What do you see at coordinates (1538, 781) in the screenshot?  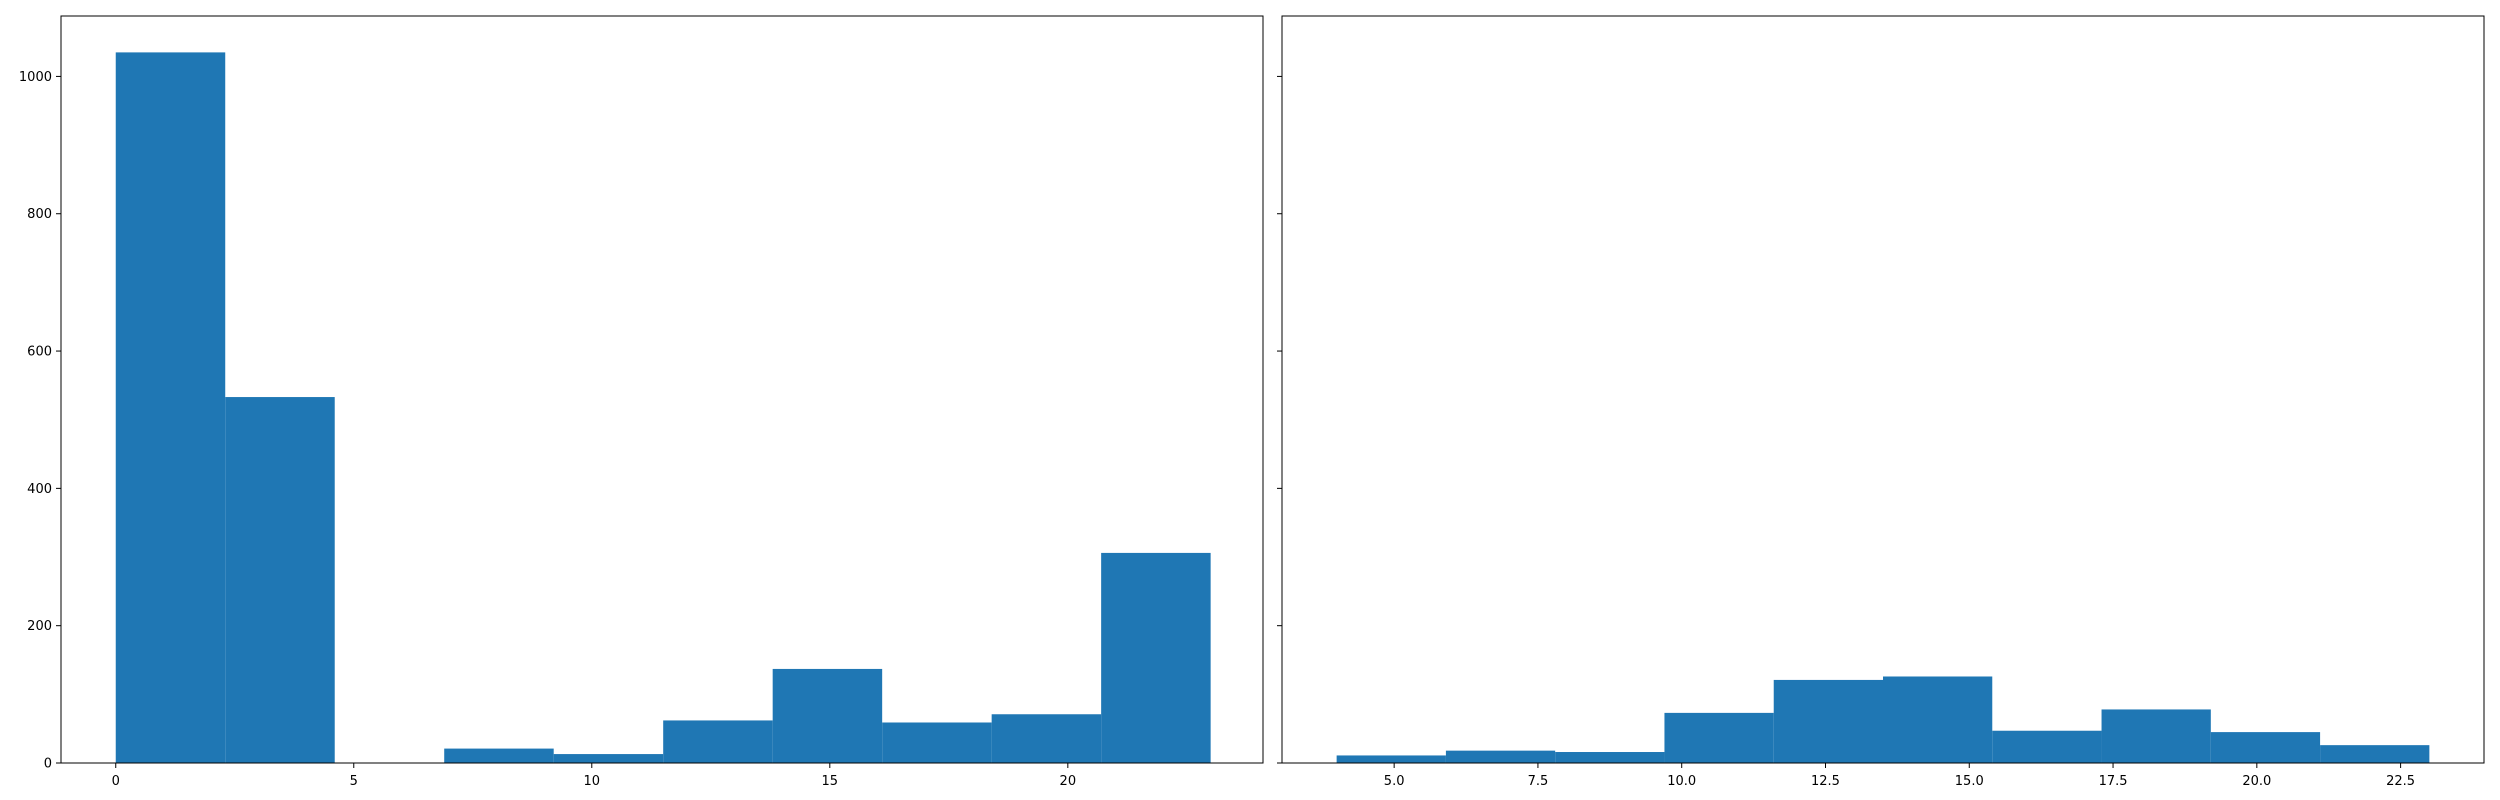 I see `x-tick-label: 7.5` at bounding box center [1538, 781].